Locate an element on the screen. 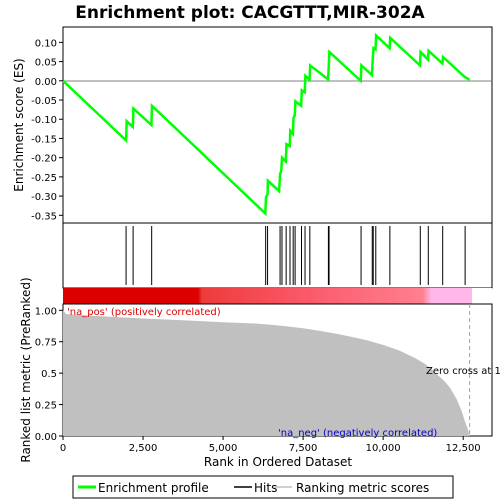 This screenshot has height=504, width=500. xtick-label: 12,500 is located at coordinates (463, 448).